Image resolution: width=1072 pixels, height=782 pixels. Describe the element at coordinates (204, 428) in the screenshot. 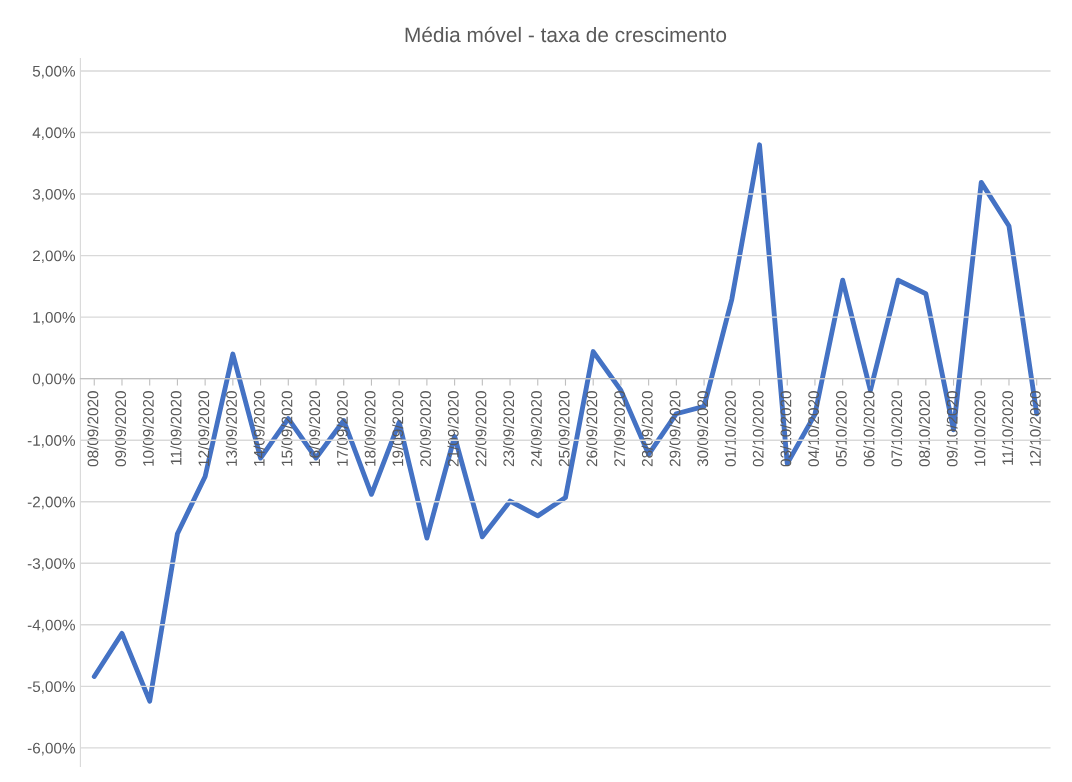

I see `x-tick-label: 12/09/2020` at that location.